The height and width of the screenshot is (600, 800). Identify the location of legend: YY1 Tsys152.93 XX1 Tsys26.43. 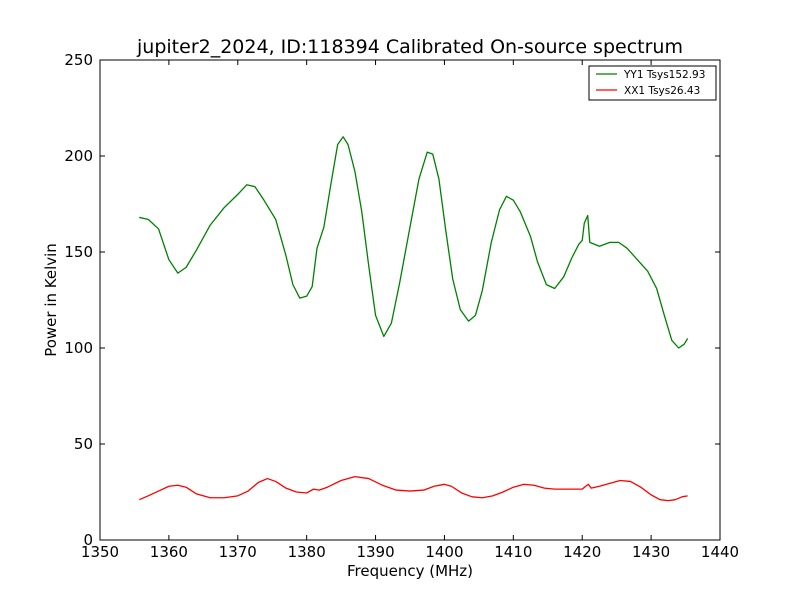
(652, 83).